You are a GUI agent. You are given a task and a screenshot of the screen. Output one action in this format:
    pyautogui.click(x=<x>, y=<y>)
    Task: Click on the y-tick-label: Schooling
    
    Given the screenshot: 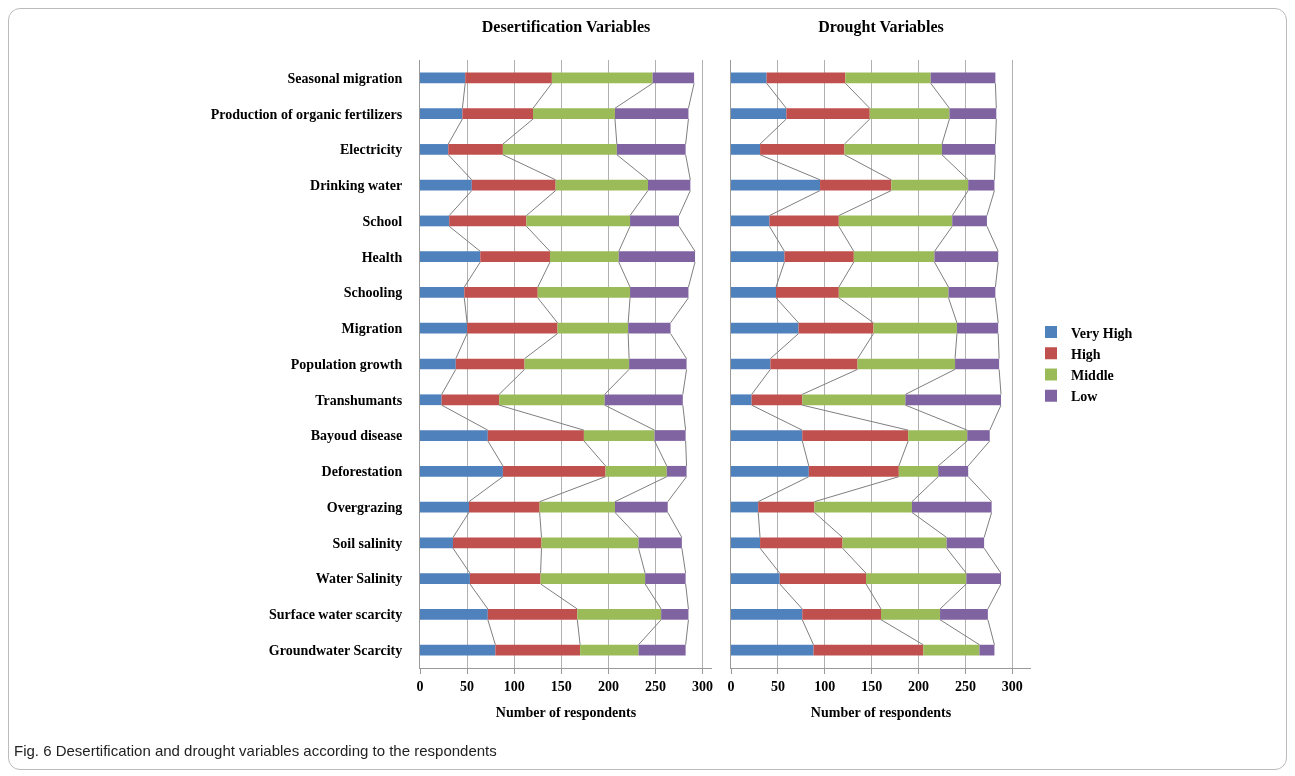 What is the action you would take?
    pyautogui.click(x=373, y=293)
    